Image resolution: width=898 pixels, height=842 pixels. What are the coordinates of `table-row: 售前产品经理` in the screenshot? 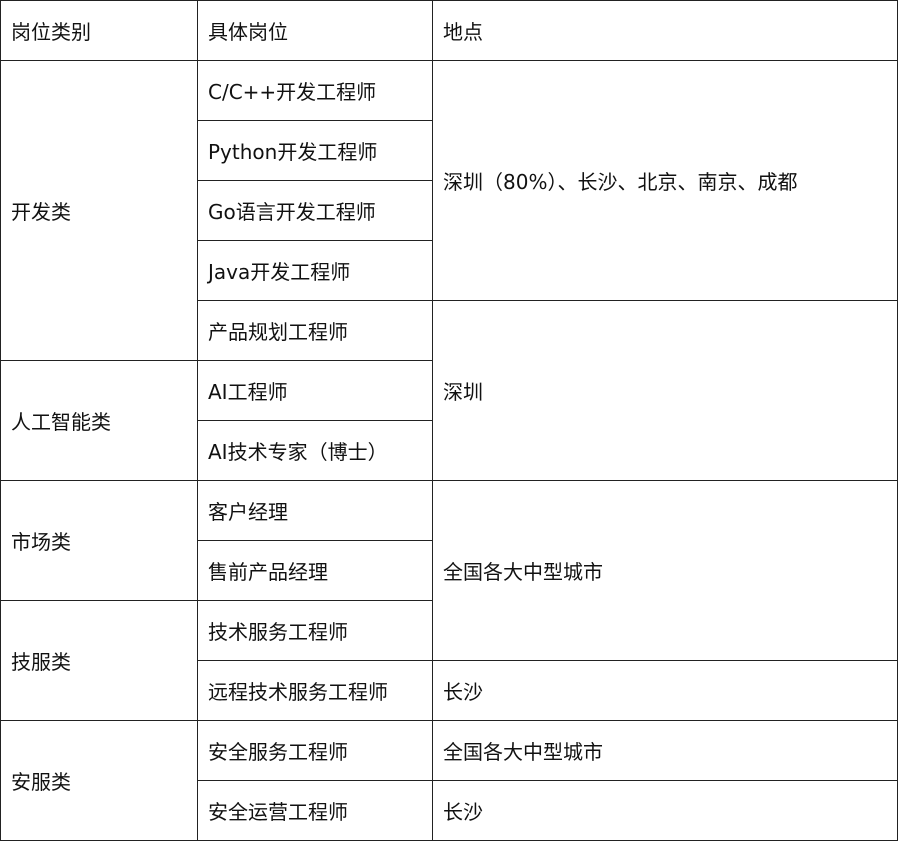 It's located at (449, 570).